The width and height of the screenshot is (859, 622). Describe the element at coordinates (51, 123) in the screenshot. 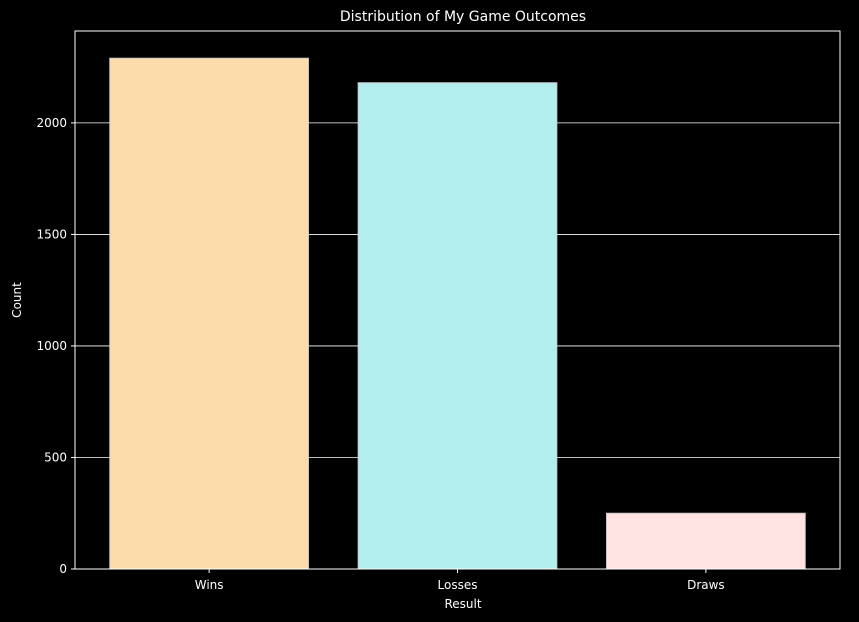

I see `y-tick-label: 2000` at that location.